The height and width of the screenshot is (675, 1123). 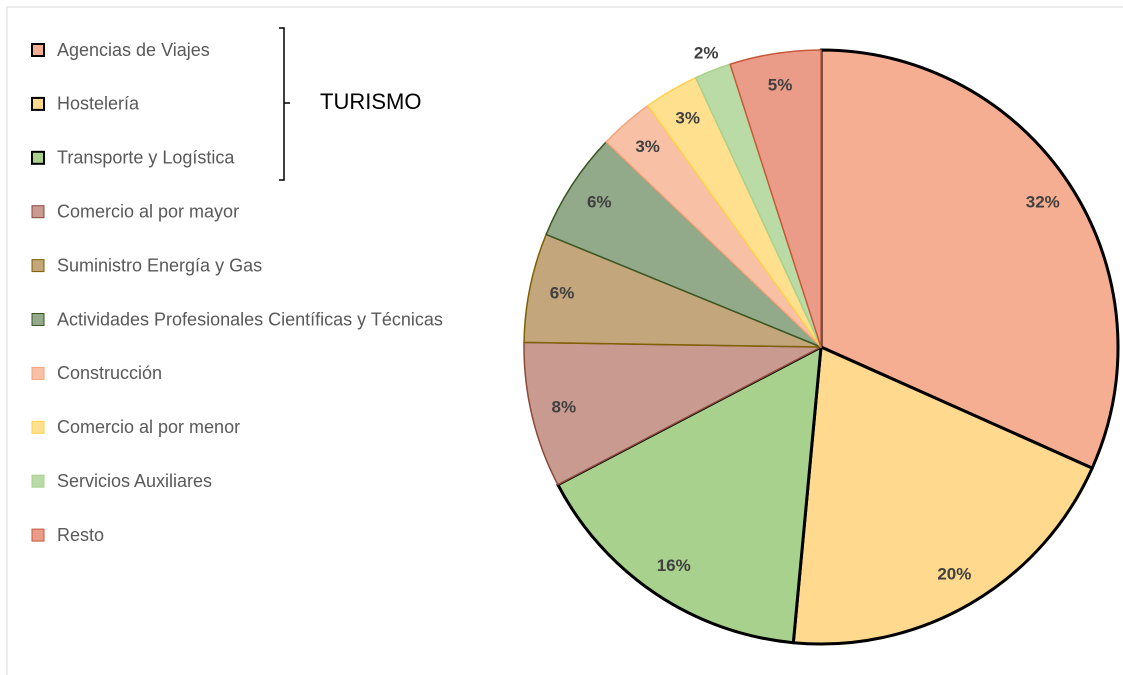 What do you see at coordinates (954, 574) in the screenshot?
I see `data-label: 20%` at bounding box center [954, 574].